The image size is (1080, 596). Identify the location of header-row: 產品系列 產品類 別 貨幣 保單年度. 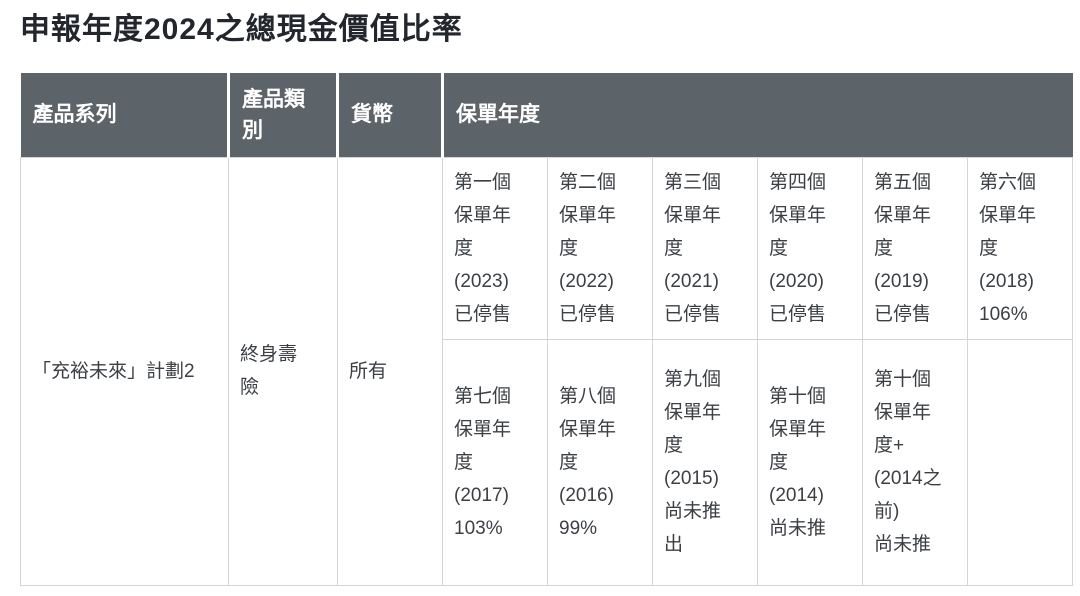
(546, 115).